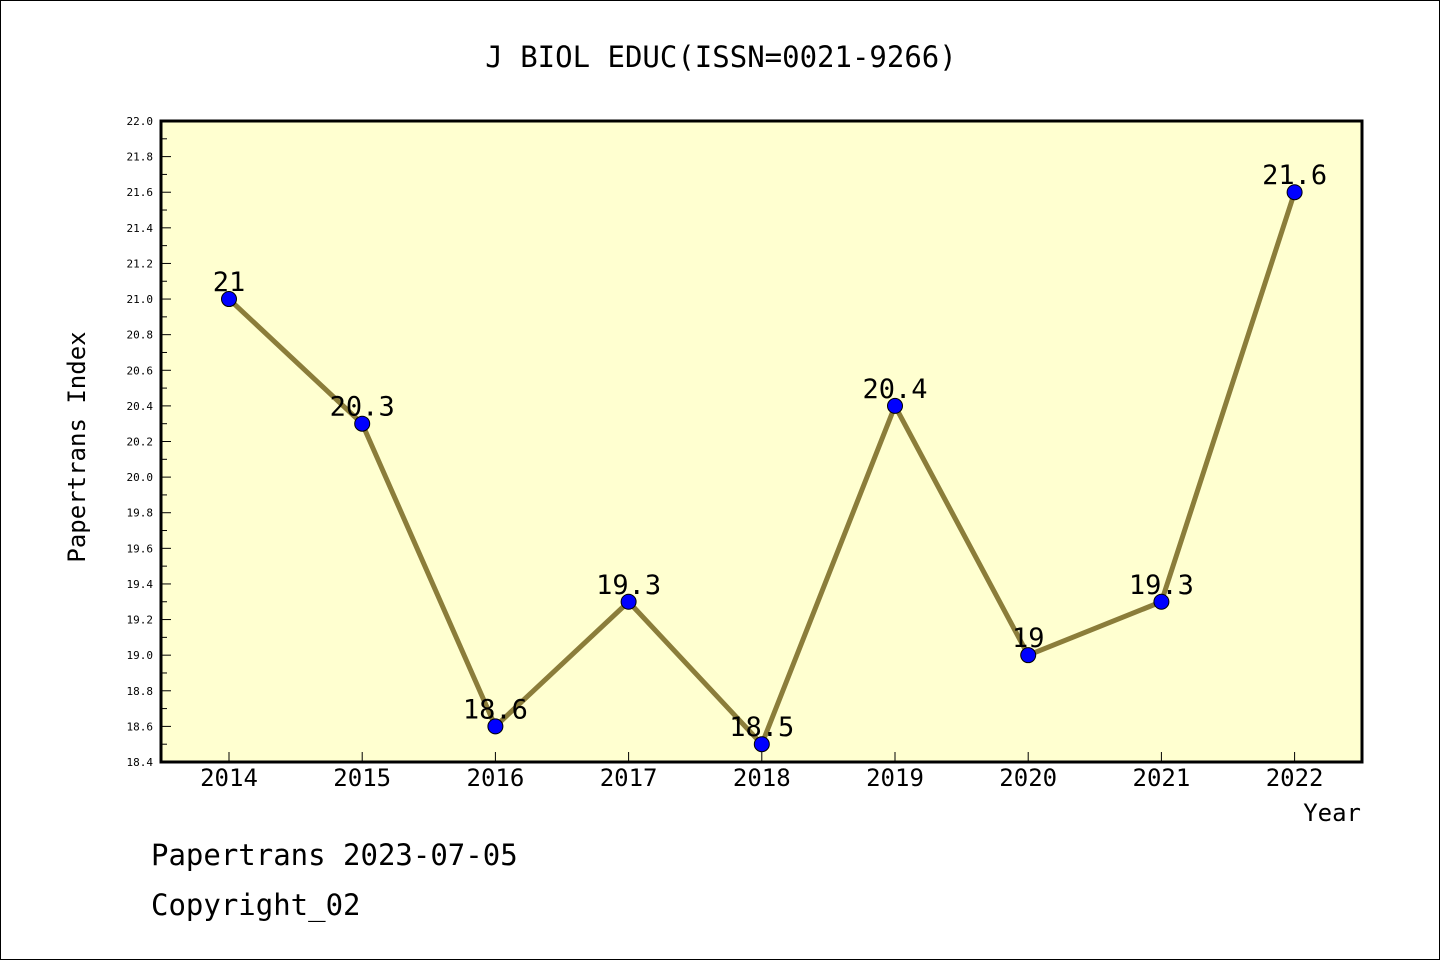  Describe the element at coordinates (1332, 813) in the screenshot. I see `x-axis-title: Year` at that location.